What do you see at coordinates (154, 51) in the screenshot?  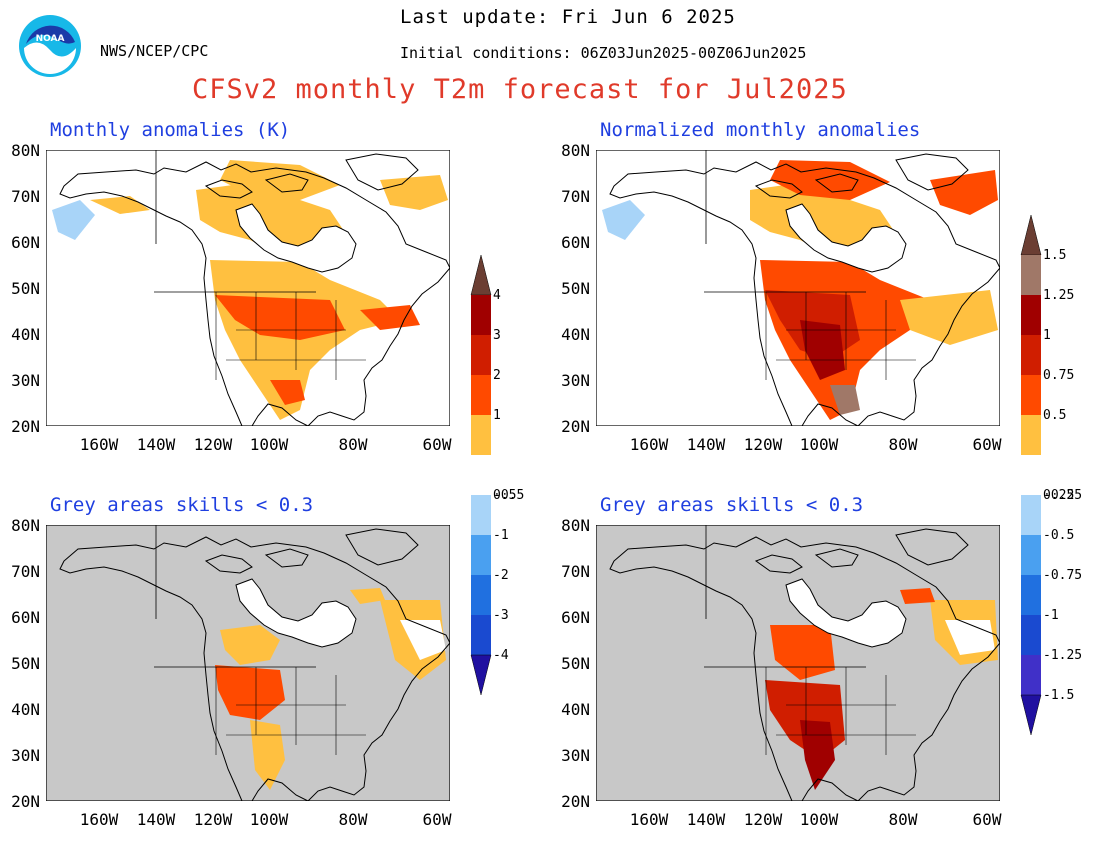 I see `org-label: NWS/NCEP/CPC` at bounding box center [154, 51].